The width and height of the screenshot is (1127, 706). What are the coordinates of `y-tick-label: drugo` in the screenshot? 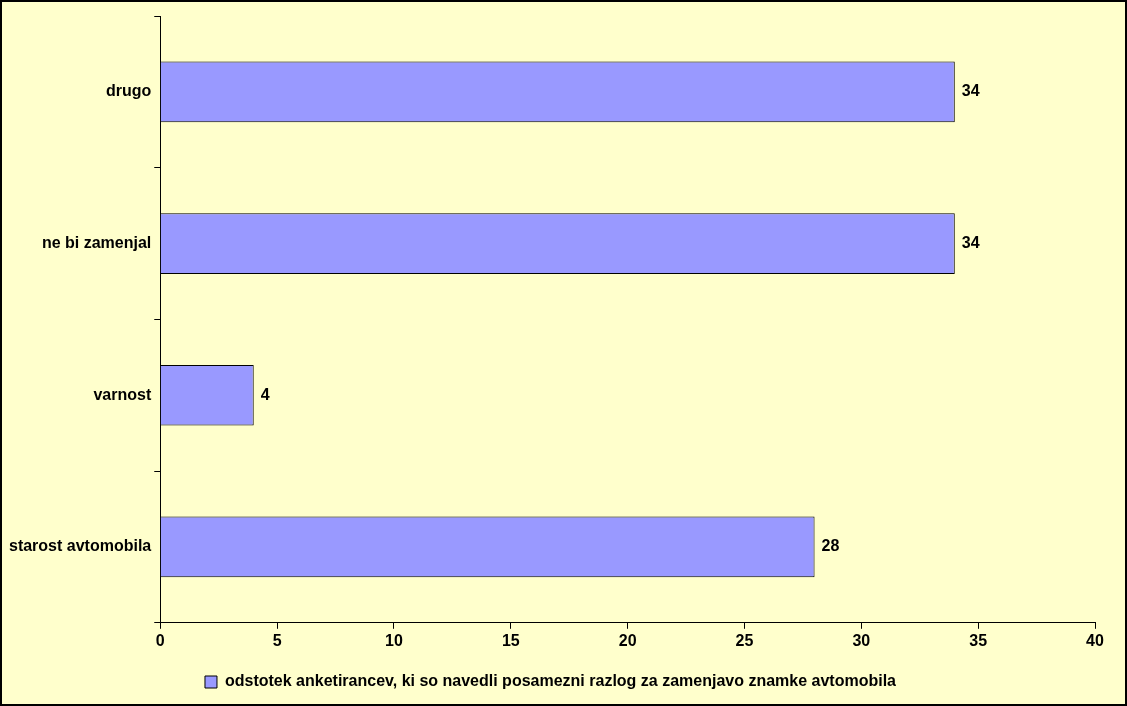 It's located at (128, 91).